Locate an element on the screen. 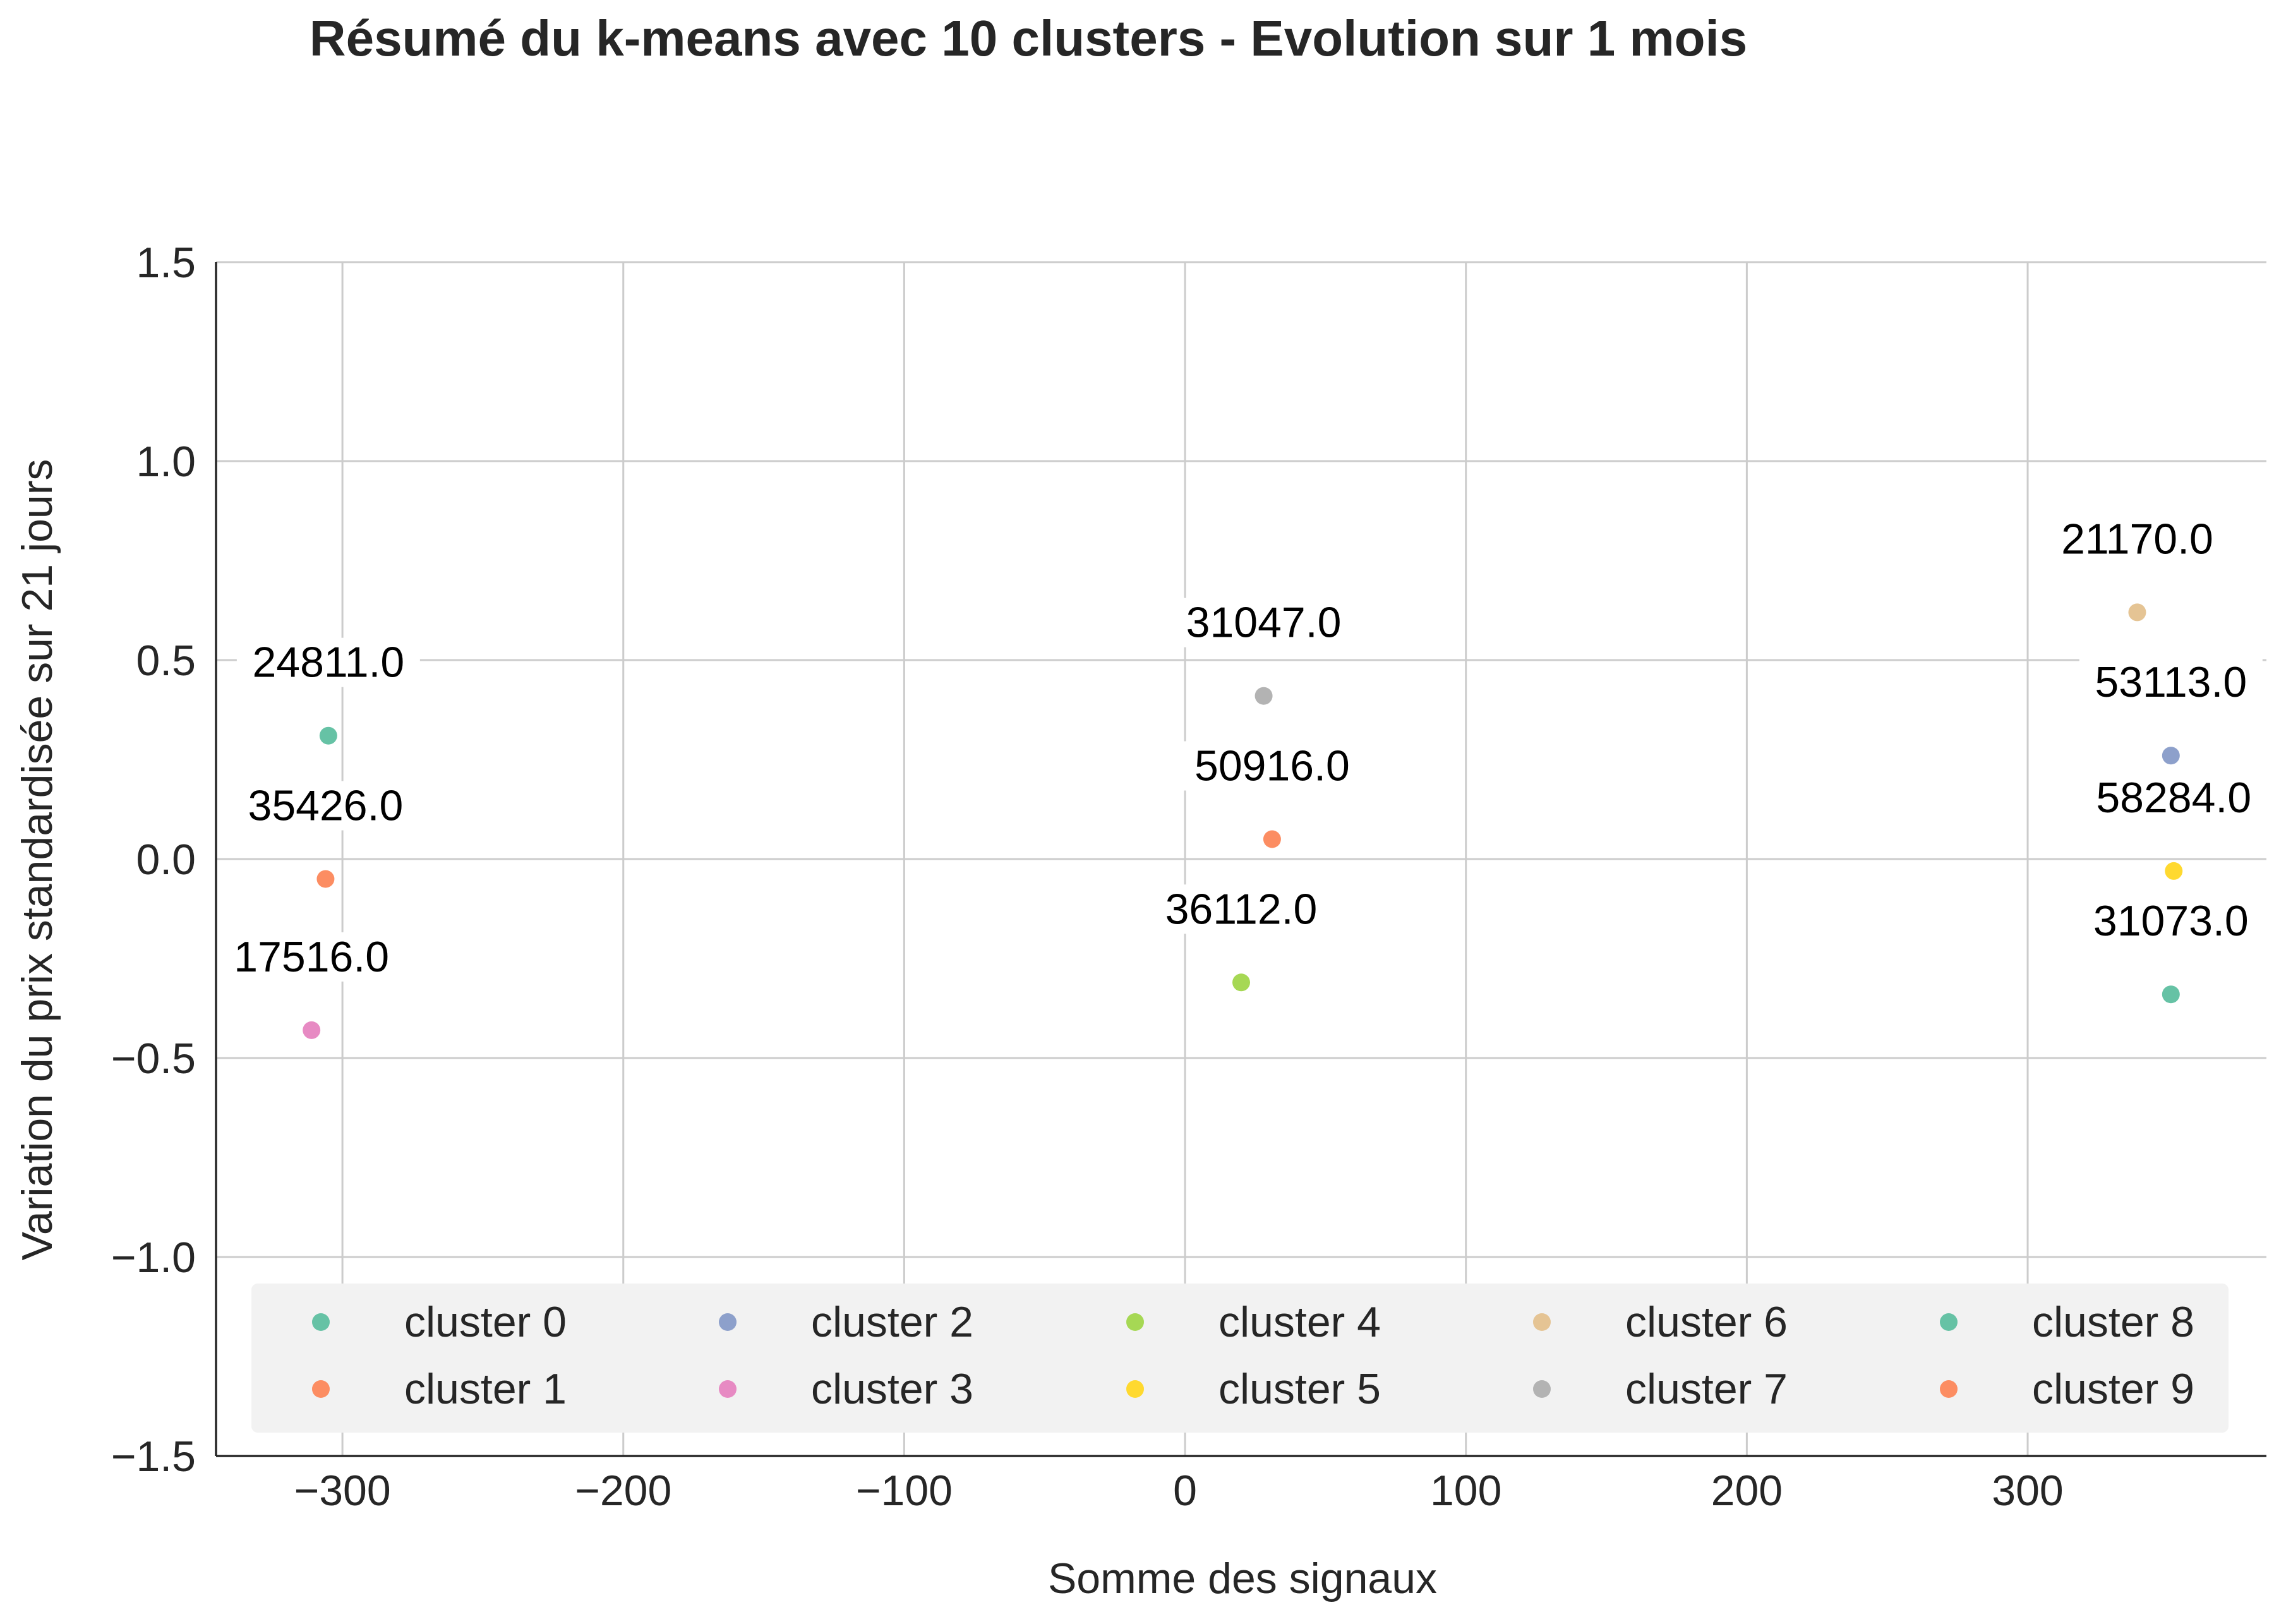 The image size is (2286, 1624). legend-label: cluster 3 is located at coordinates (892, 1389).